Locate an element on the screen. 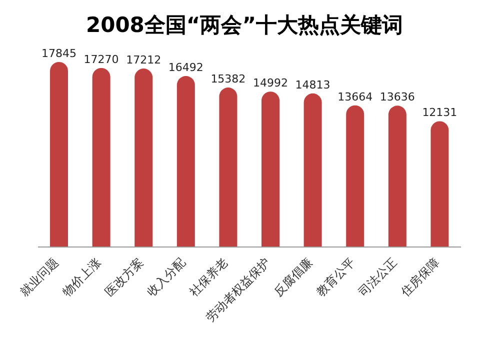 The width and height of the screenshot is (489, 337). data-label: 13636 is located at coordinates (397, 97).